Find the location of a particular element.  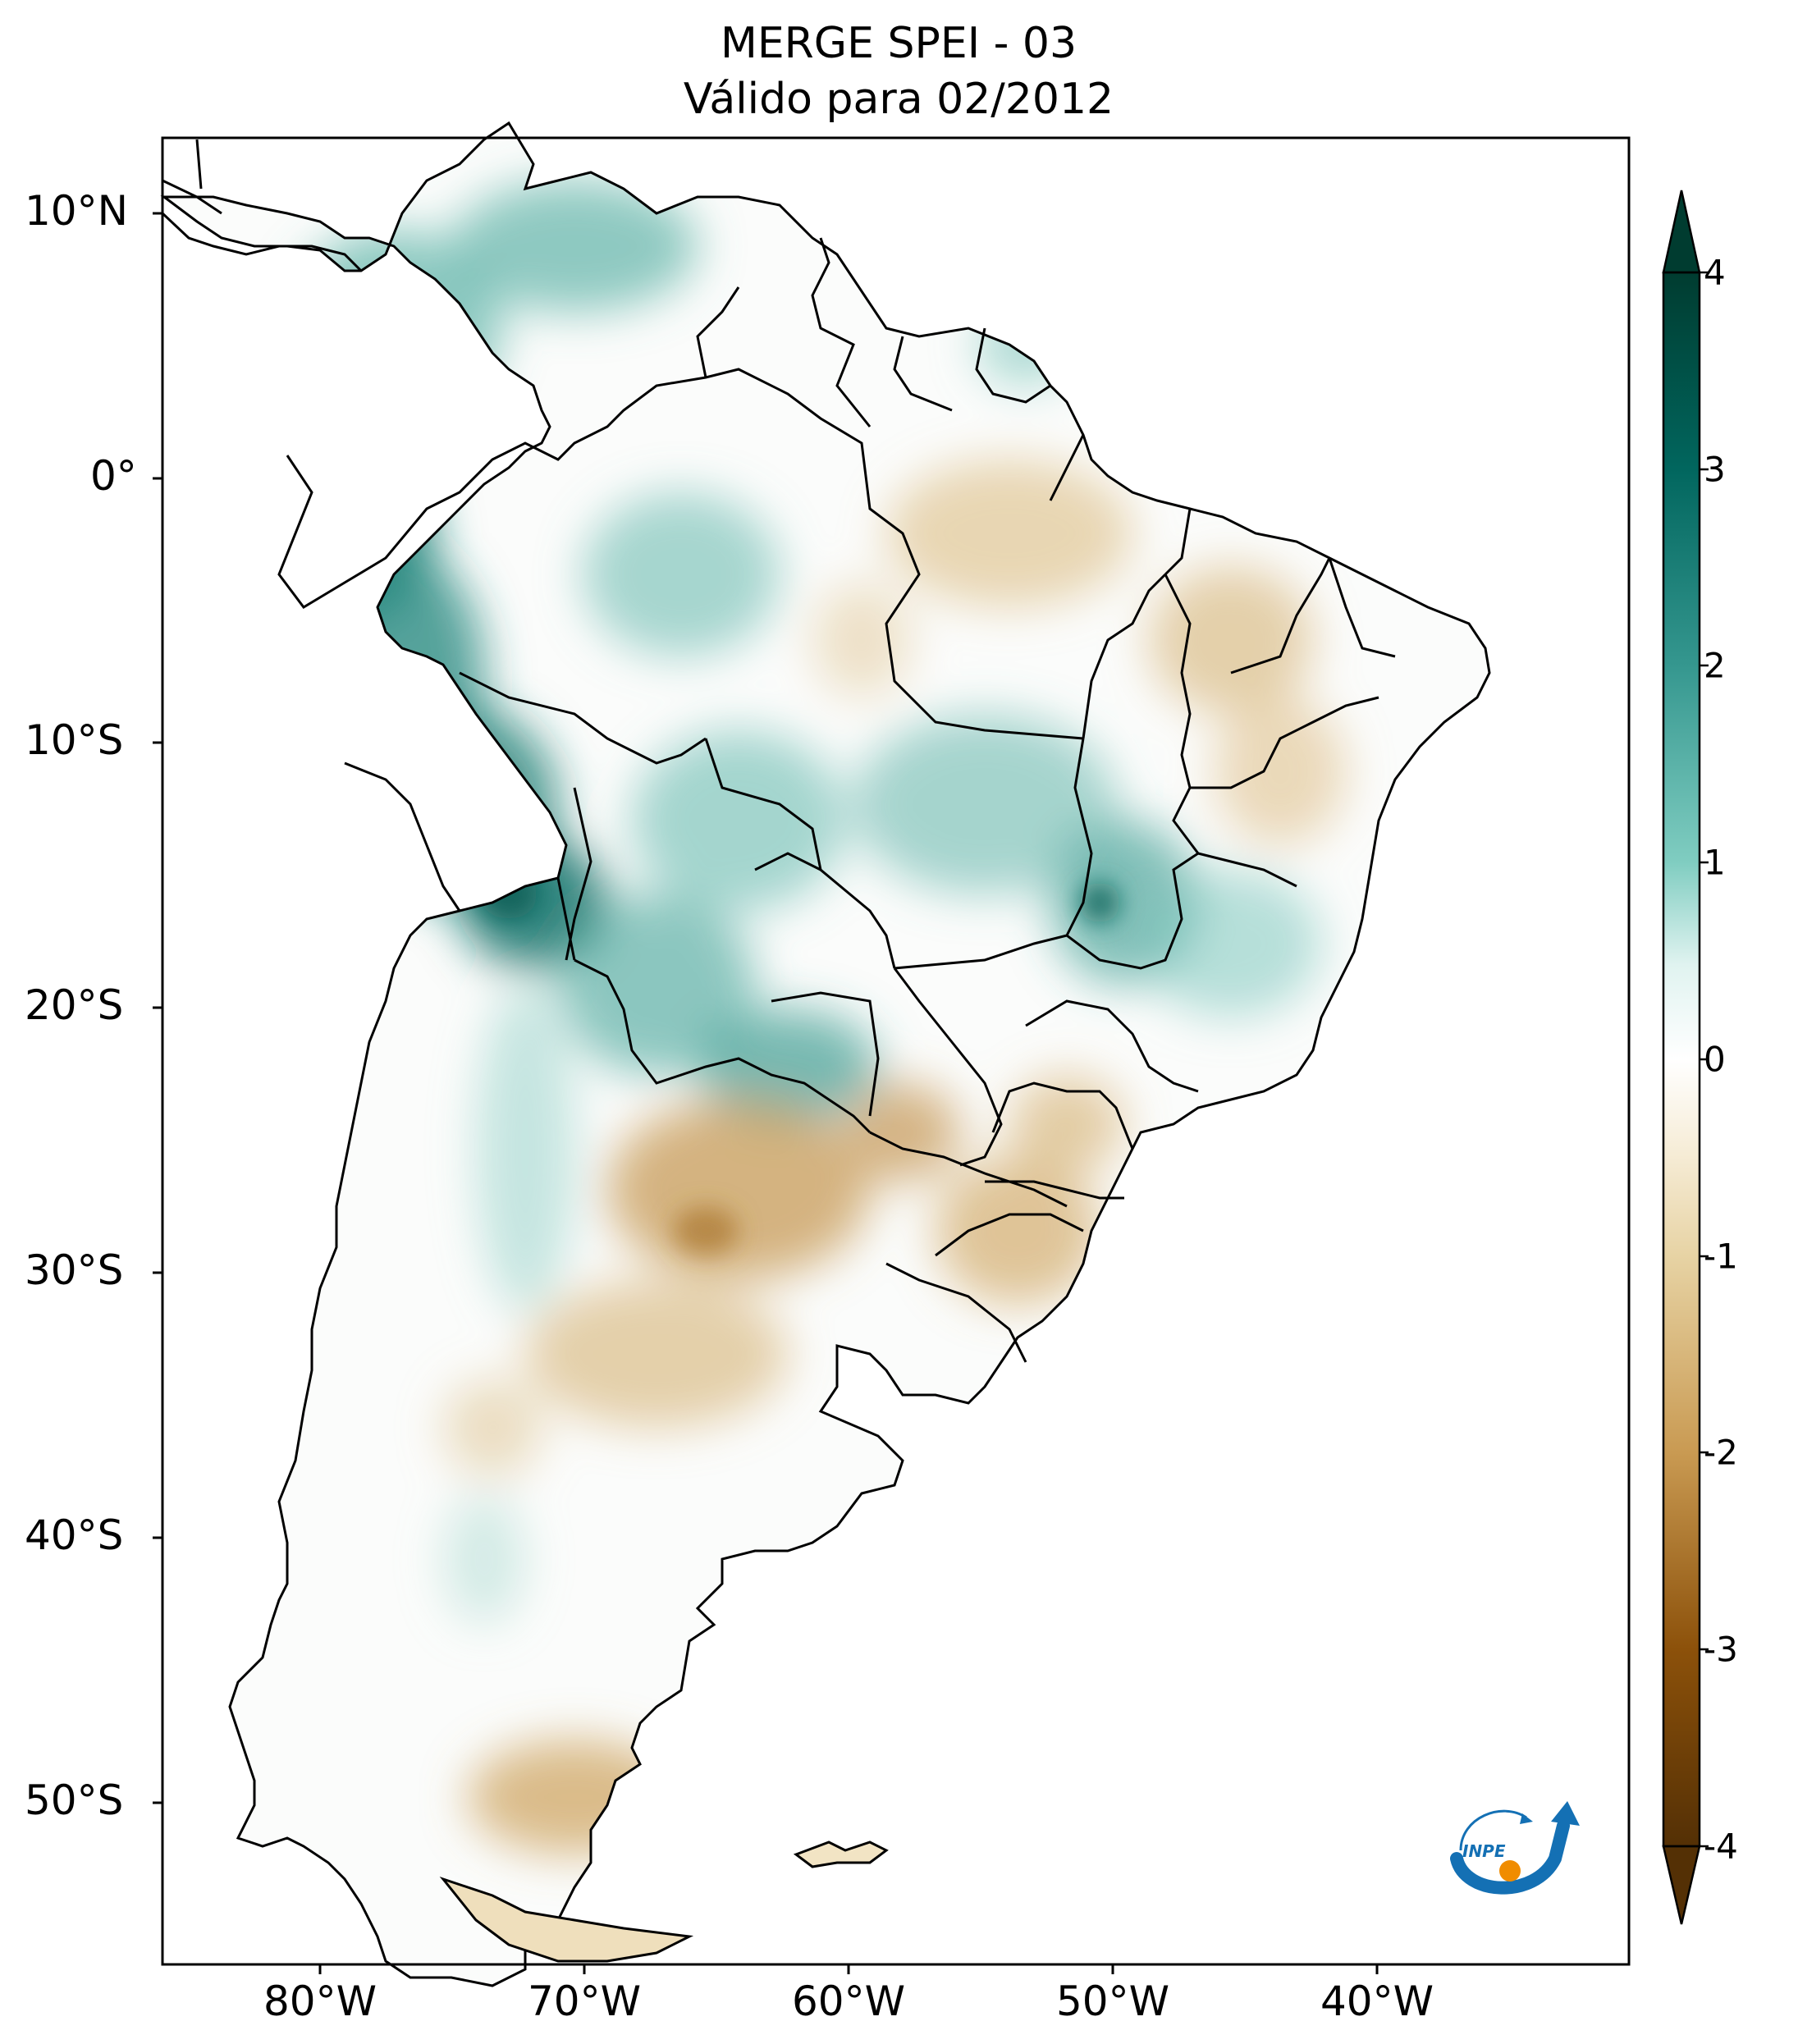

colorbar-label-neg4: -4 is located at coordinates (1721, 1846).